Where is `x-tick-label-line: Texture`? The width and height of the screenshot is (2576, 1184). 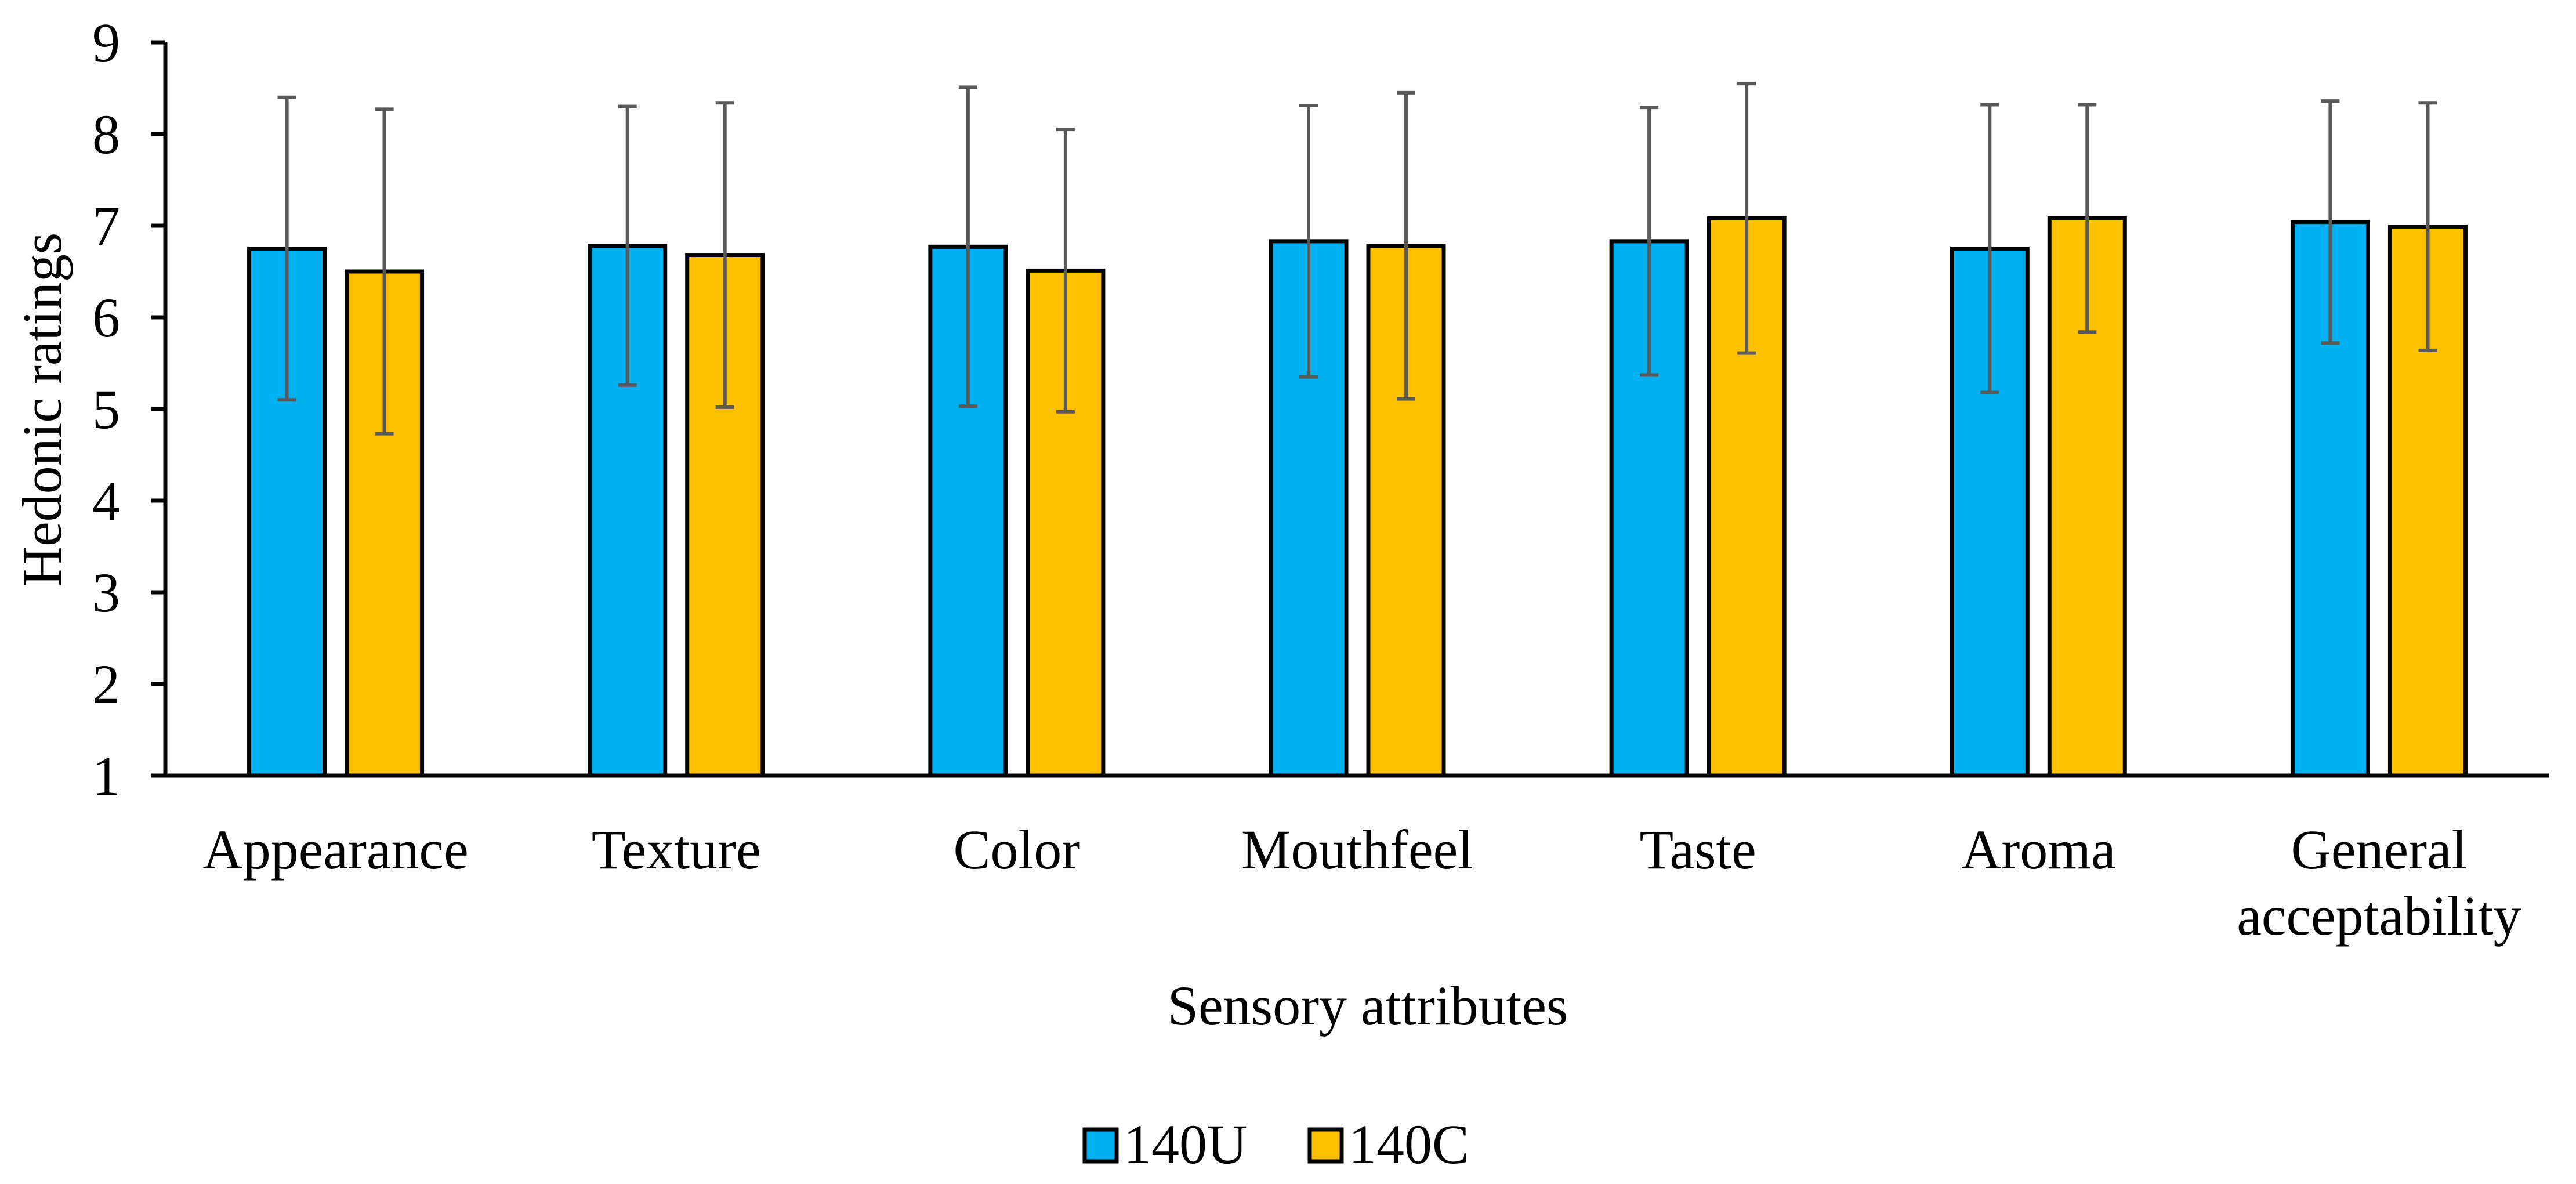 x-tick-label-line: Texture is located at coordinates (676, 850).